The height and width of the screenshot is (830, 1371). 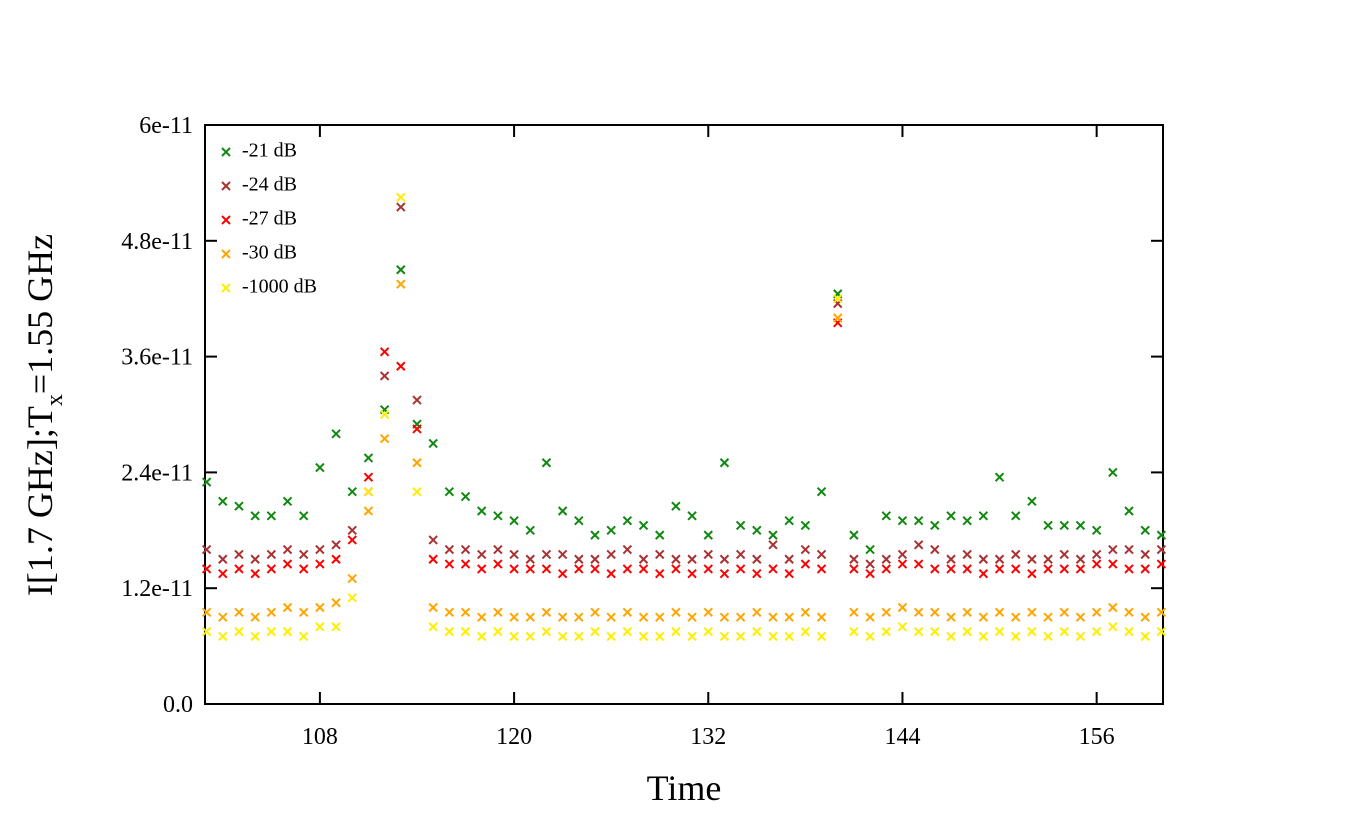 I want to click on y-label-suffix: =1.55 GHz, so click(x=40, y=314).